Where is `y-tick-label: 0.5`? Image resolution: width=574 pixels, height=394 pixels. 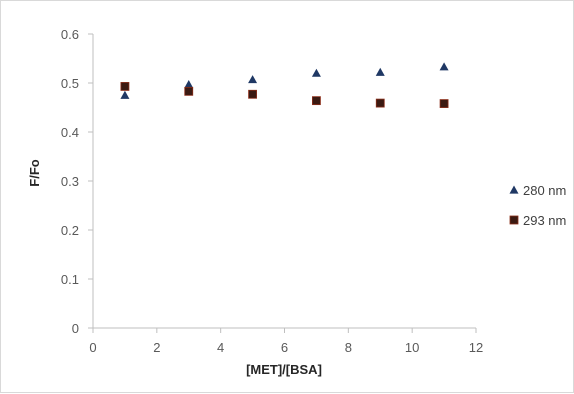 y-tick-label: 0.5 is located at coordinates (70, 83).